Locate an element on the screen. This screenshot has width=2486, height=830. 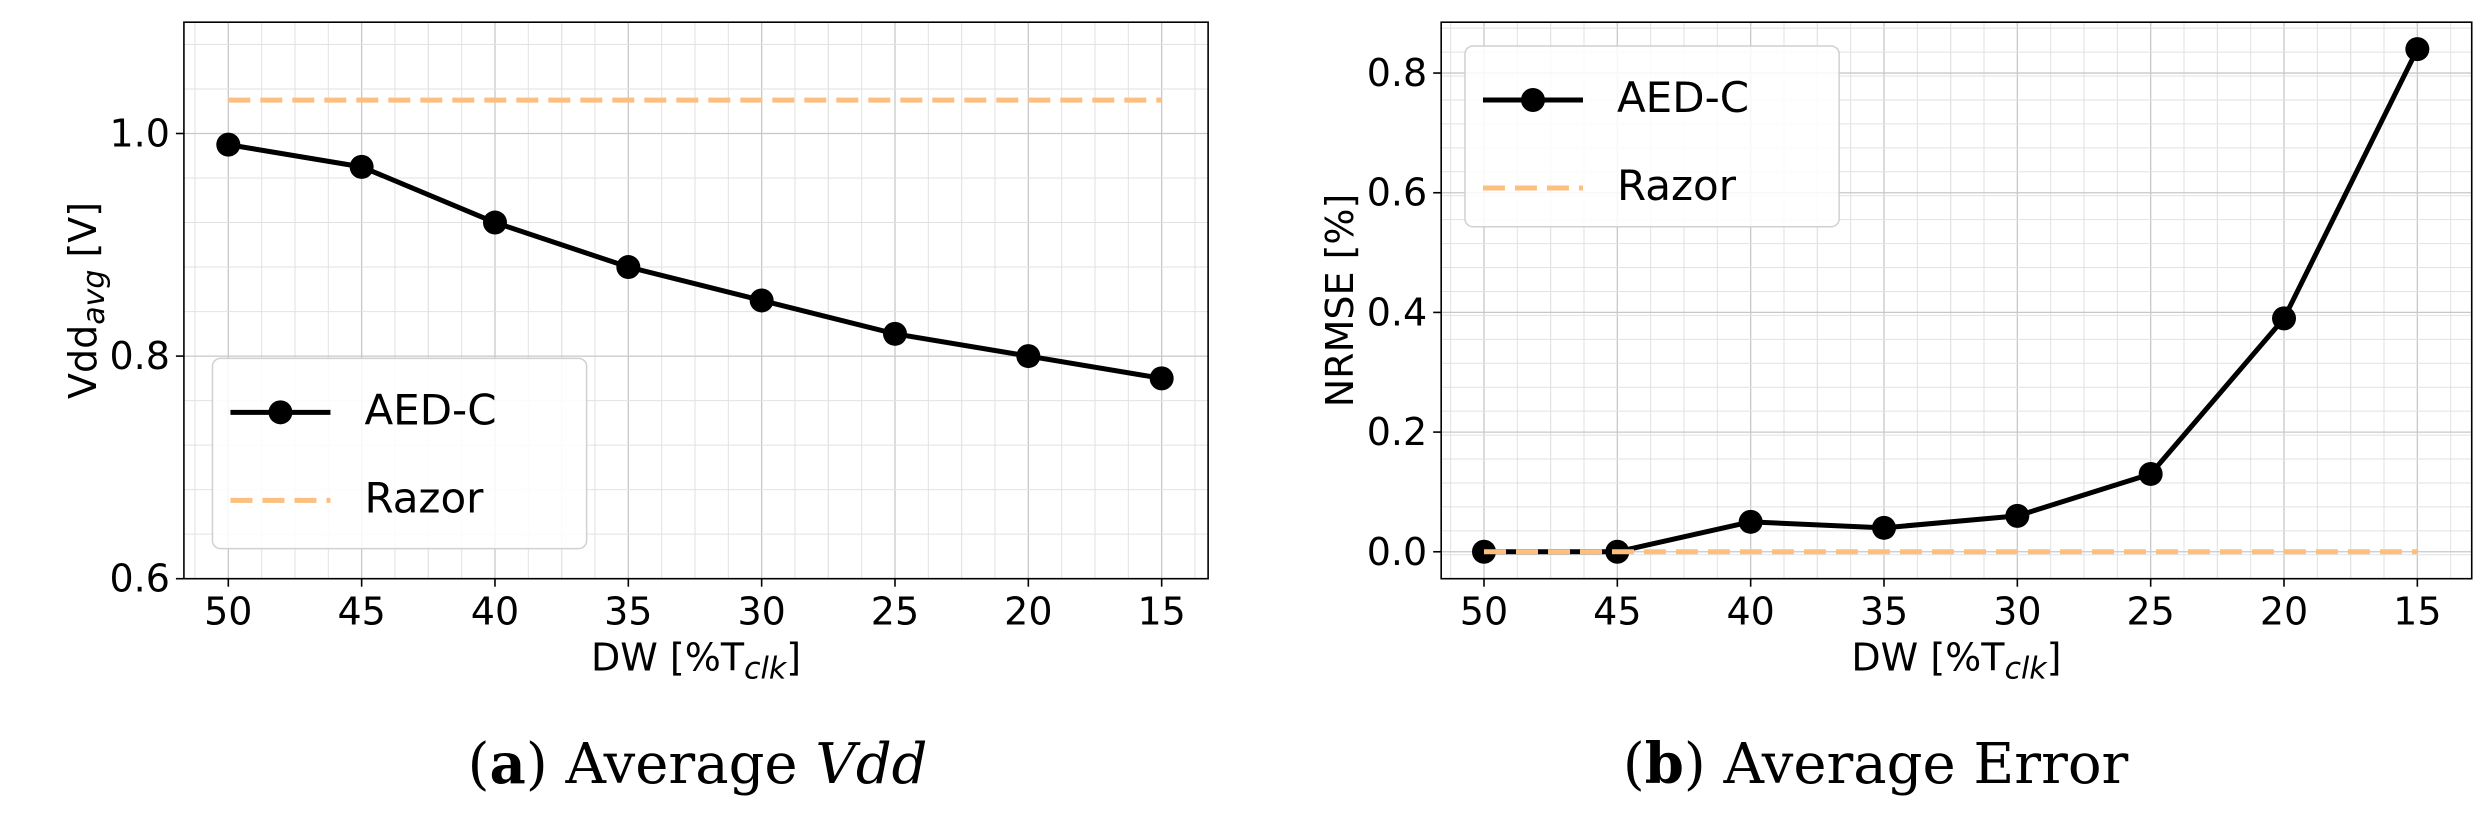
y-tick-label: 0.0 is located at coordinates (1397, 552).